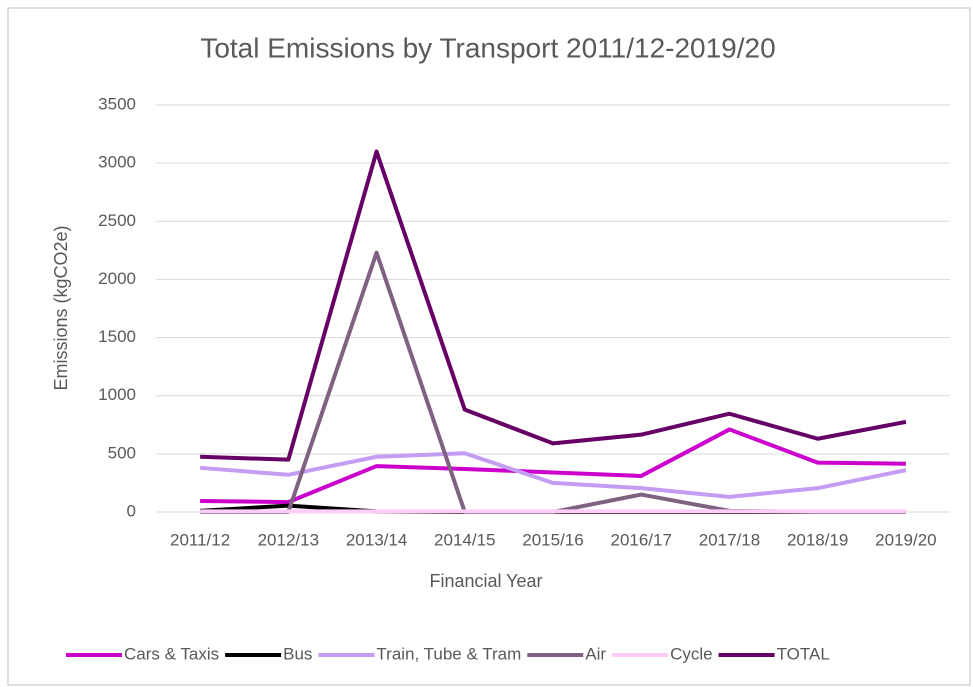  What do you see at coordinates (640, 539) in the screenshot?
I see `x-tick-label: 2016/17` at bounding box center [640, 539].